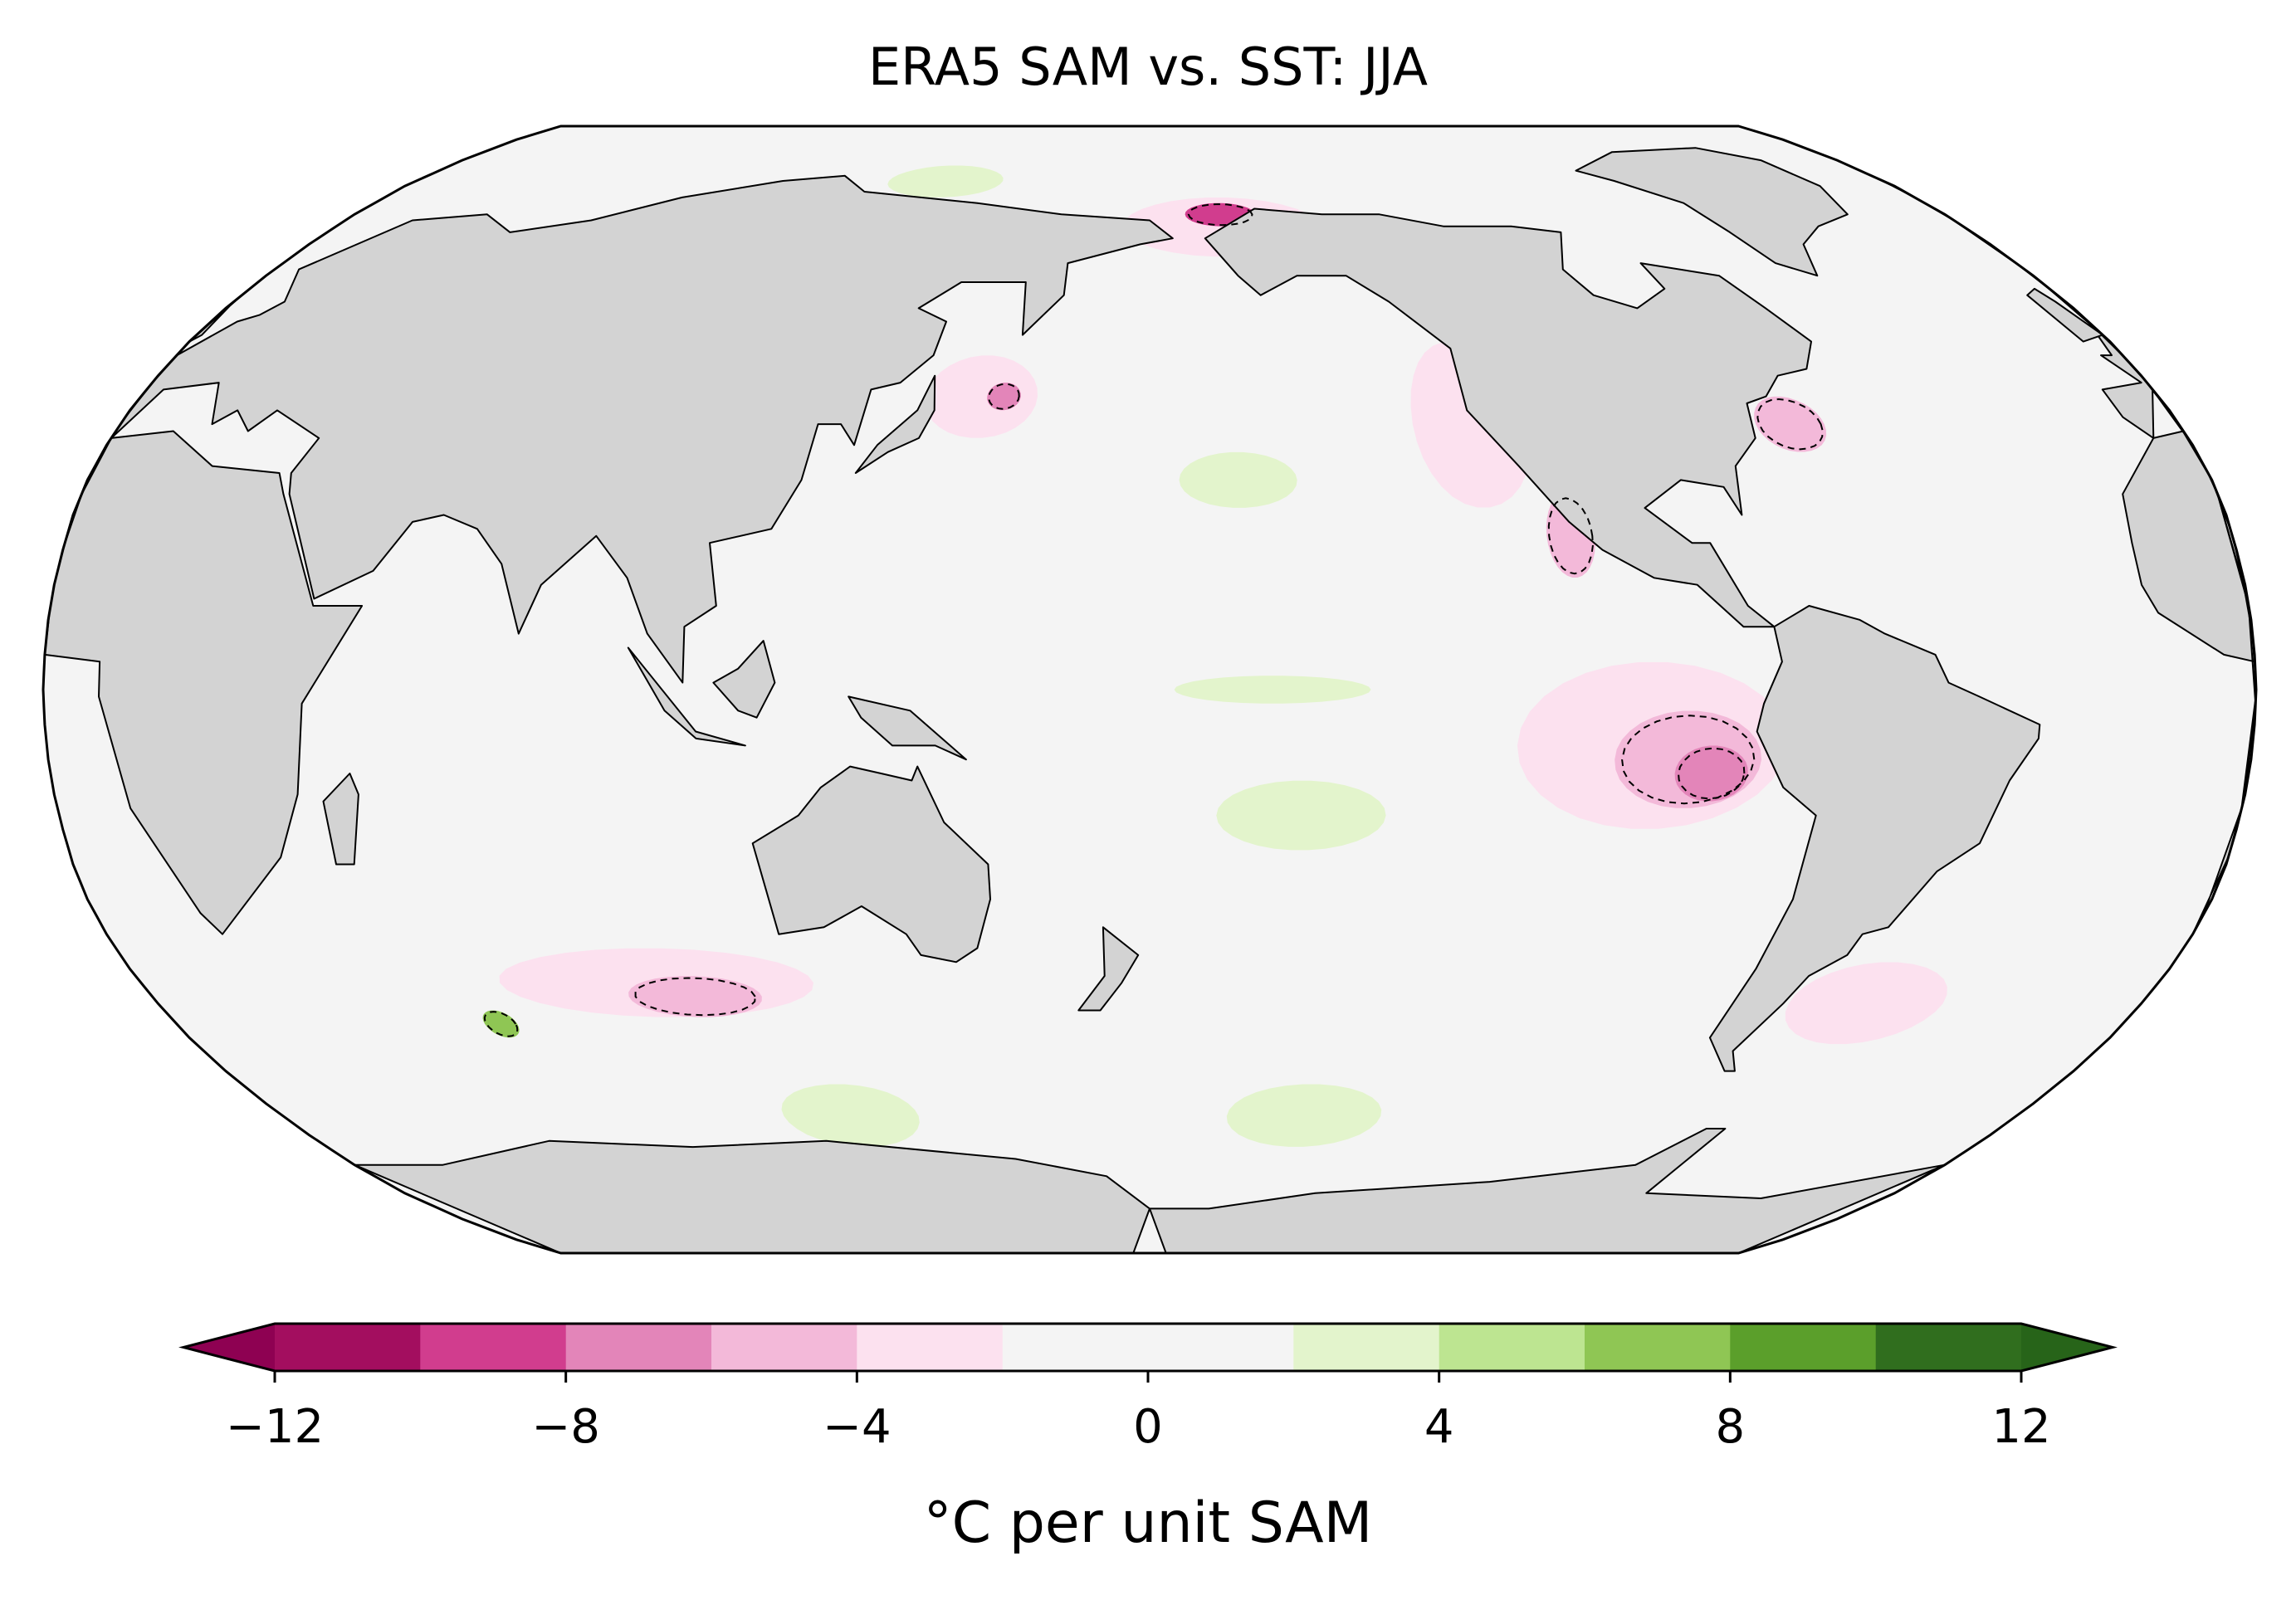 Image resolution: width=2296 pixels, height=1600 pixels. I want to click on colorbar: −12 −8 −4 0 4 8 12 °C per unit SAM, so click(1148, 1439).